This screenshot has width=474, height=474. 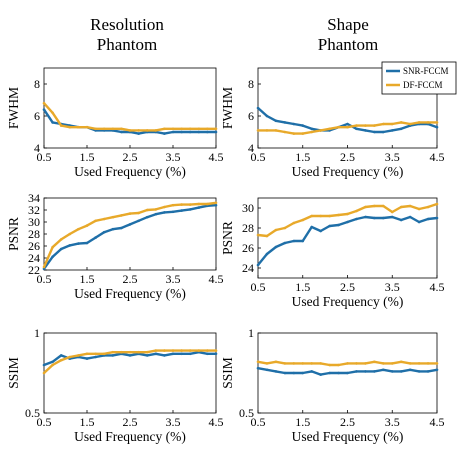 I want to click on y-tick-label: 6, so click(x=37, y=116).